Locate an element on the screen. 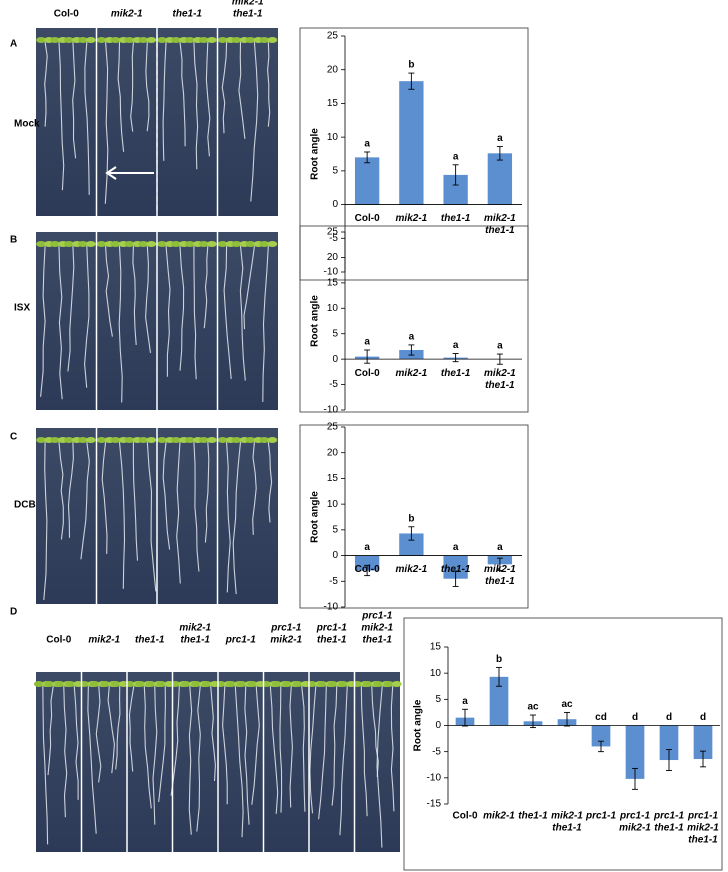  genotype-label: Col-0 is located at coordinates (58, 640).